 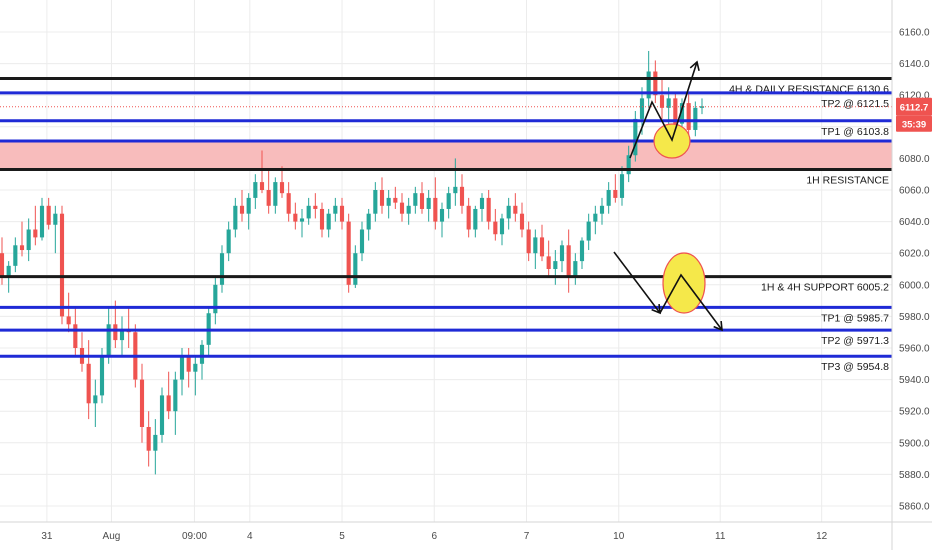 What do you see at coordinates (914, 443) in the screenshot?
I see `price-tick-label: 5900.0` at bounding box center [914, 443].